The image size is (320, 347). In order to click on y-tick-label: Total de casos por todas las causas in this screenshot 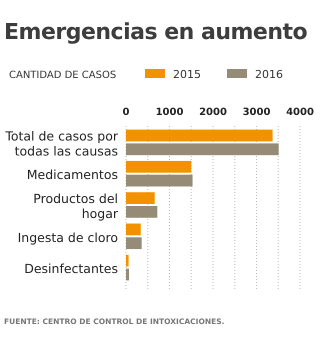, I will do `click(61, 143)`.